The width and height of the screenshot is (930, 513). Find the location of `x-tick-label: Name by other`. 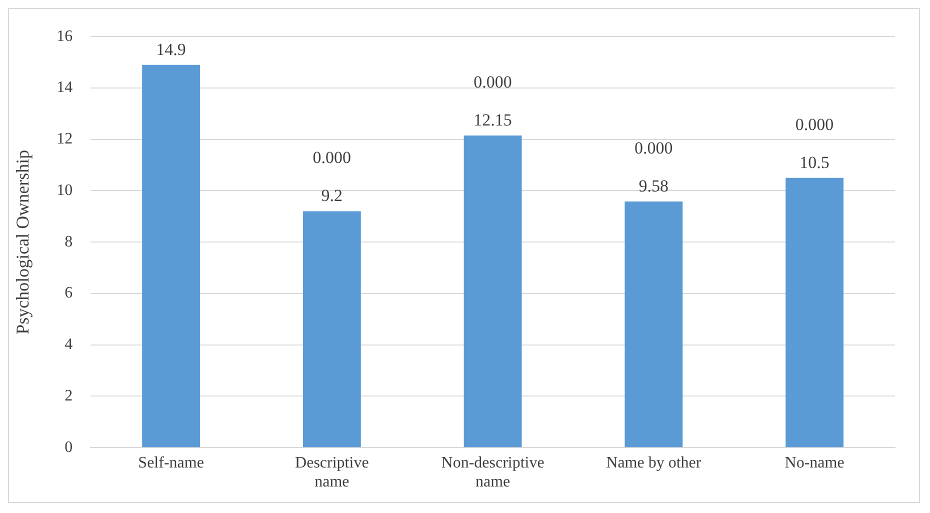

x-tick-label: Name by other is located at coordinates (654, 463).